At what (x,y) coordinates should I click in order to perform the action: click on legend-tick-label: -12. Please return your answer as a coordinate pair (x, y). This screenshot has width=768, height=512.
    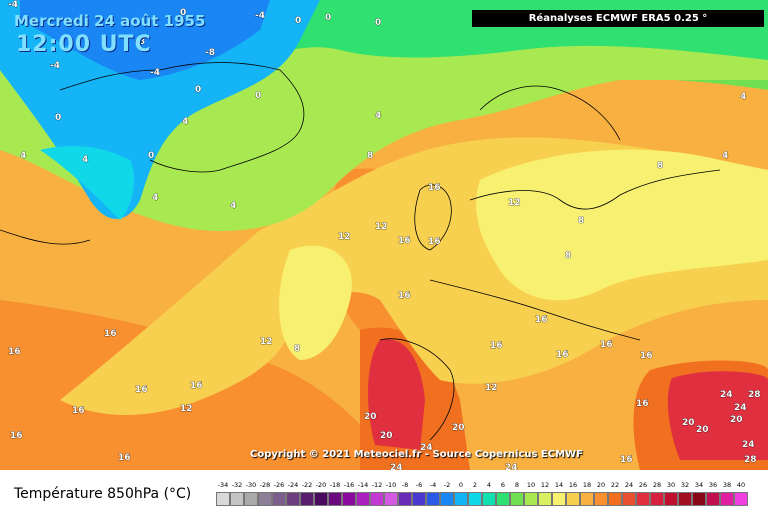
    Looking at the image, I should click on (377, 485).